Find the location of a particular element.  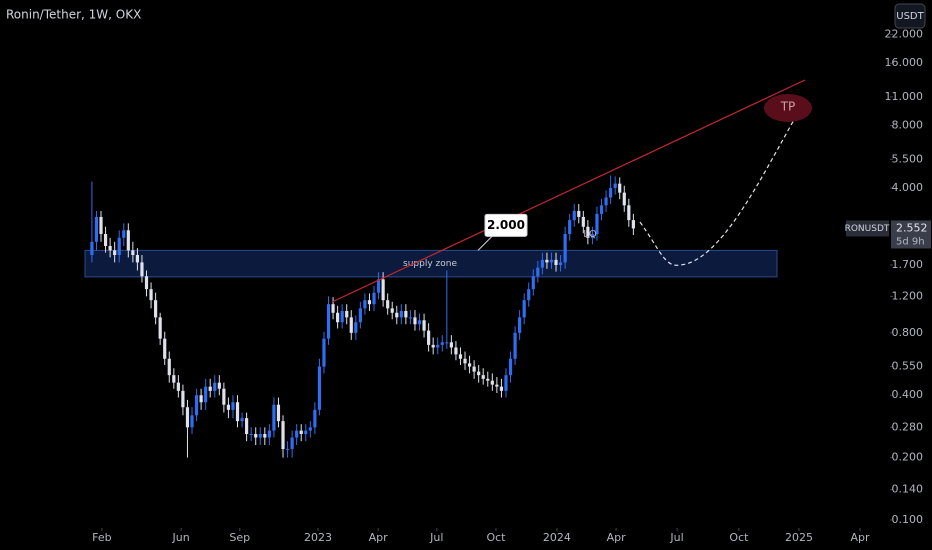

supply-zone is located at coordinates (431, 263).